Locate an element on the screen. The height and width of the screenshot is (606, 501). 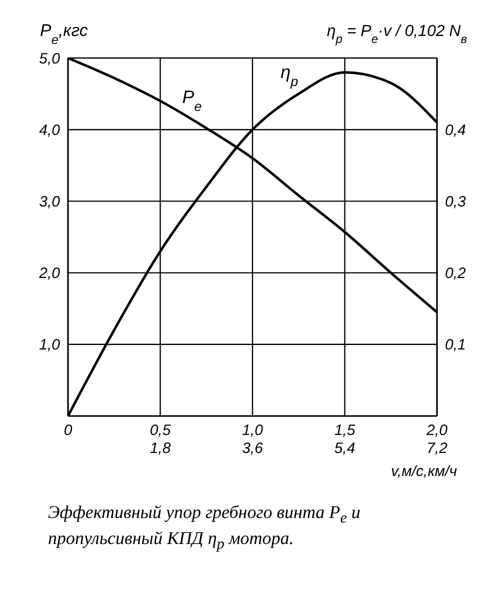
series-label: P$_{e}$ is located at coordinates (192, 100).